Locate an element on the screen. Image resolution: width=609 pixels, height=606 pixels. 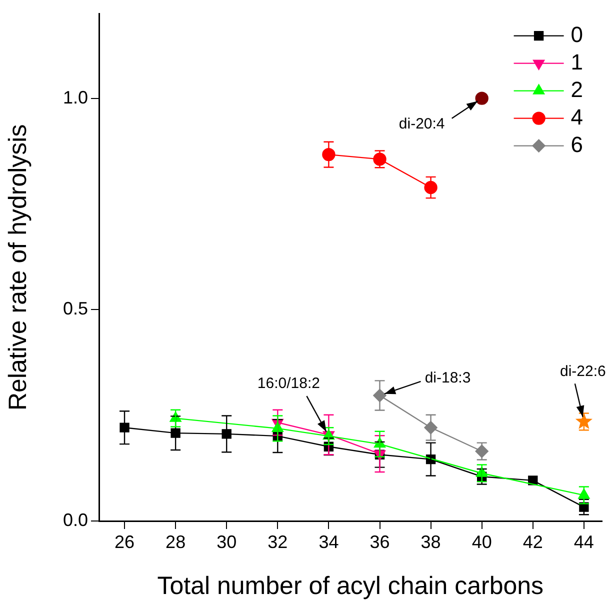
x-tick-label: 44 is located at coordinates (584, 542).